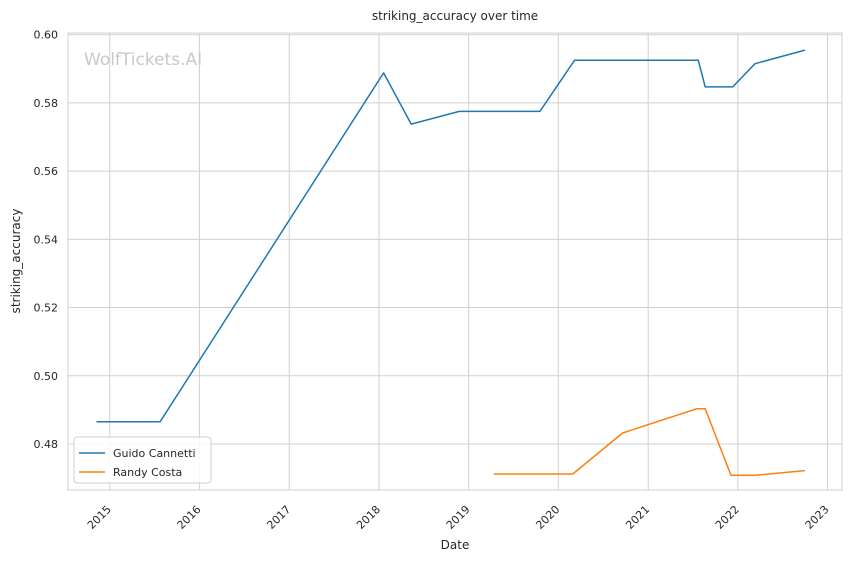  What do you see at coordinates (16, 261) in the screenshot?
I see `y-axis-label: striking_accuracy` at bounding box center [16, 261].